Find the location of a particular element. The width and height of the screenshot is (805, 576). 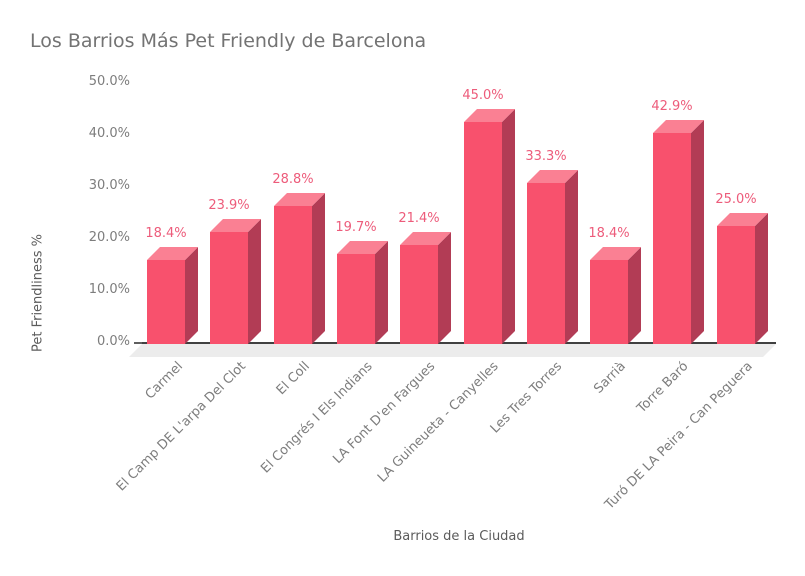

bar-value-label: 33.3% is located at coordinates (546, 156).